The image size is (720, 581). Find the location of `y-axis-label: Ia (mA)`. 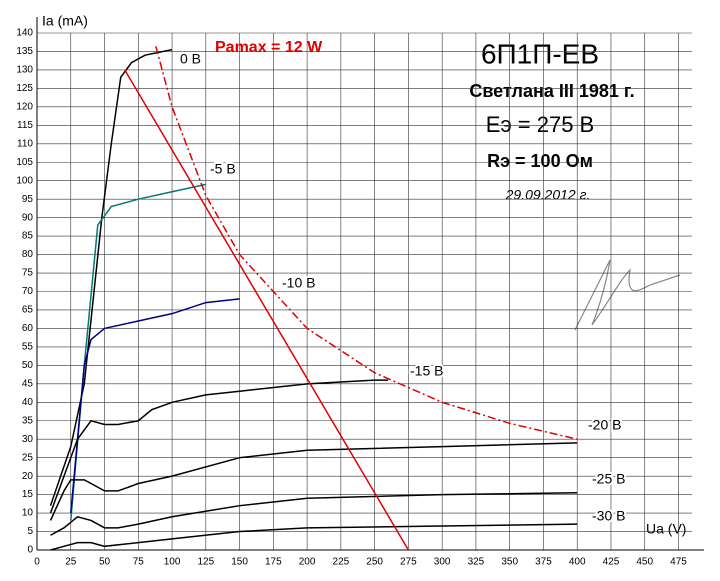

y-axis-label: Ia (mA) is located at coordinates (65, 21).